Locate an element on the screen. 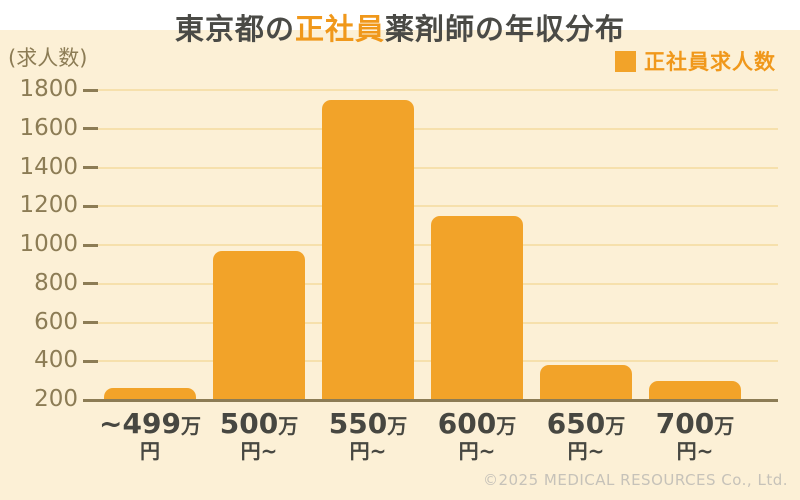  y-tick-label: 1000 is located at coordinates (48, 244).